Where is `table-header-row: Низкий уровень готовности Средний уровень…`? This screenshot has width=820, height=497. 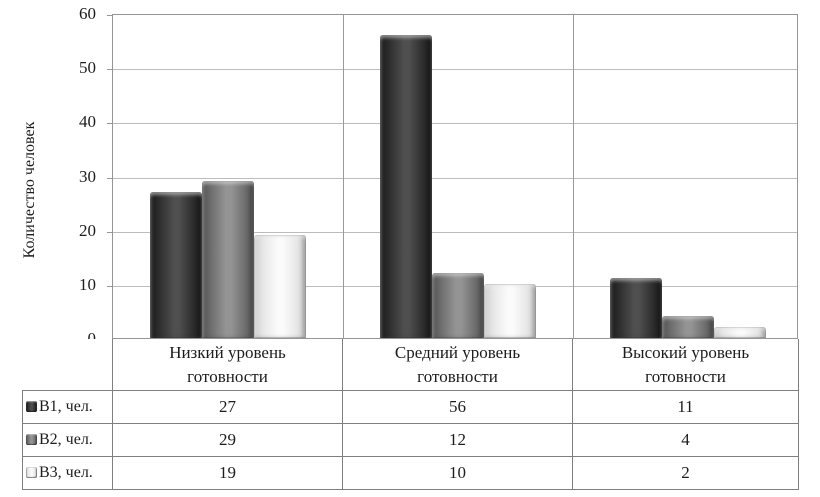
table-header-row: Низкий уровень готовности Средний уровень… is located at coordinates (410, 365).